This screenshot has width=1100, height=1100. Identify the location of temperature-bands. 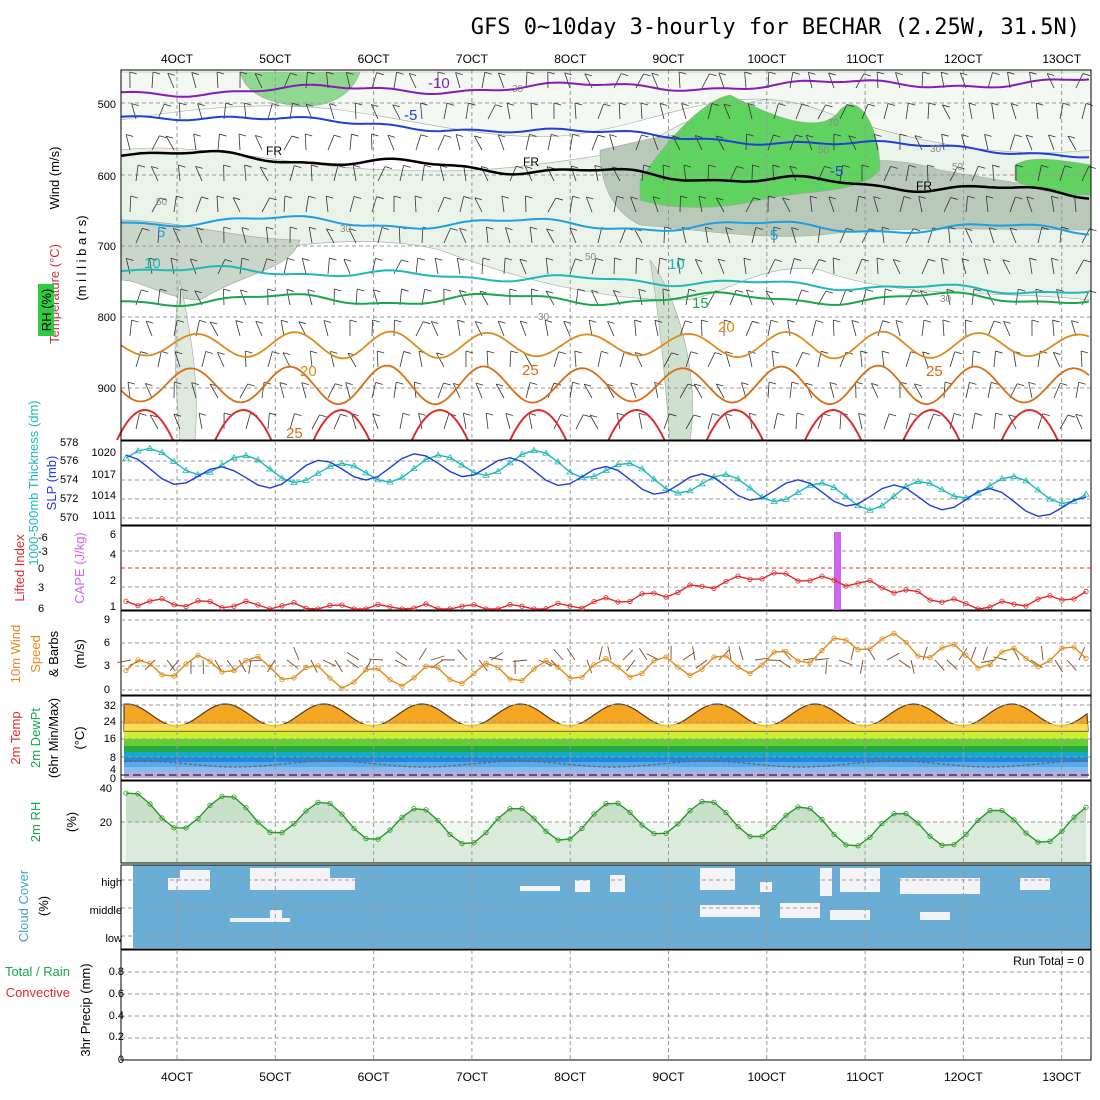
(606, 740).